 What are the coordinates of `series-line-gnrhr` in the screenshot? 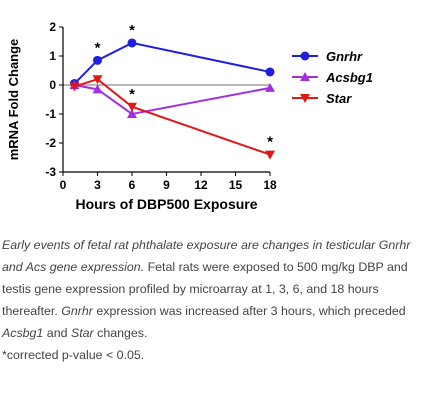 It's located at (172, 63).